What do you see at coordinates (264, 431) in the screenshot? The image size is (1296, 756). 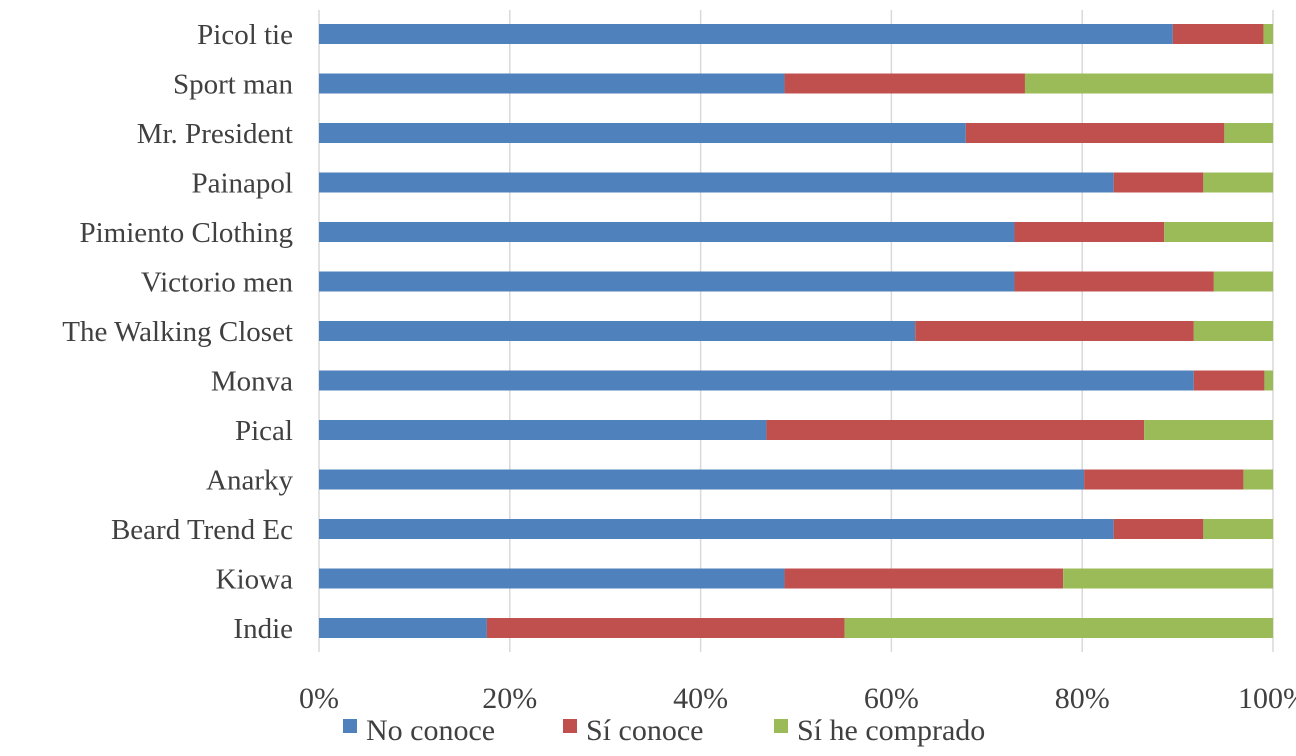 I see `category-label: Pical` at bounding box center [264, 431].